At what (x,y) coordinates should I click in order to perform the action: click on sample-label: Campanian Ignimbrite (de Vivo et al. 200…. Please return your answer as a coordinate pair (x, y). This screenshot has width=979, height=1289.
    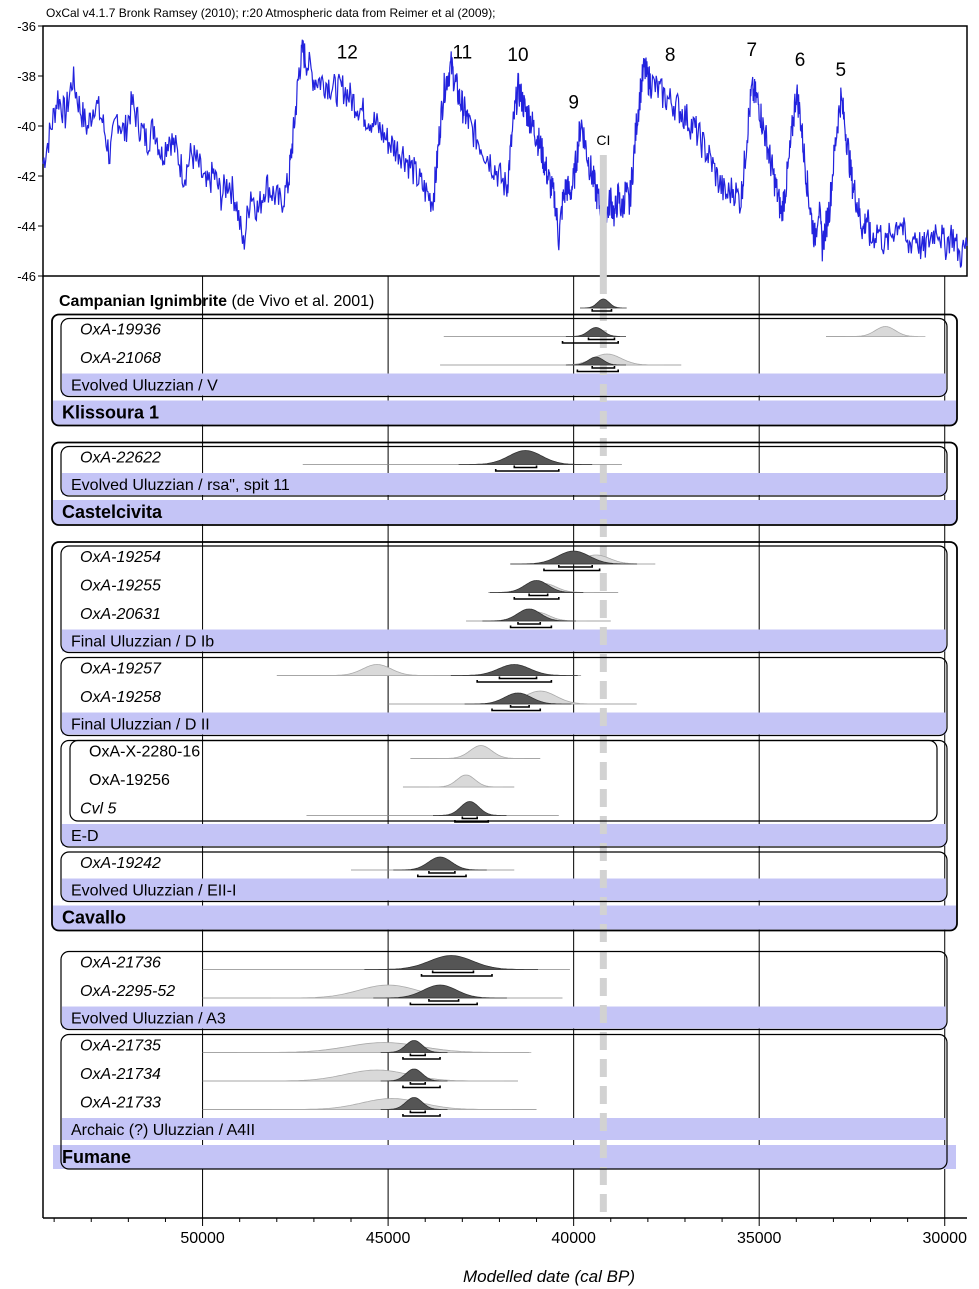
    Looking at the image, I should click on (216, 301).